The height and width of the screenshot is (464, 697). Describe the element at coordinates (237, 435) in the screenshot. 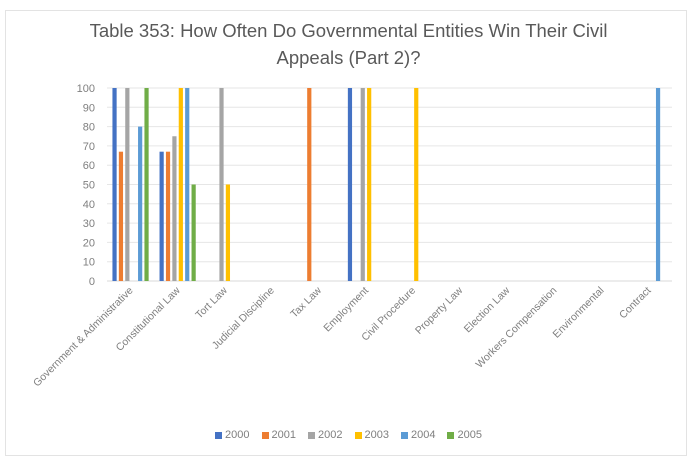

I see `legend-label: 2000` at that location.